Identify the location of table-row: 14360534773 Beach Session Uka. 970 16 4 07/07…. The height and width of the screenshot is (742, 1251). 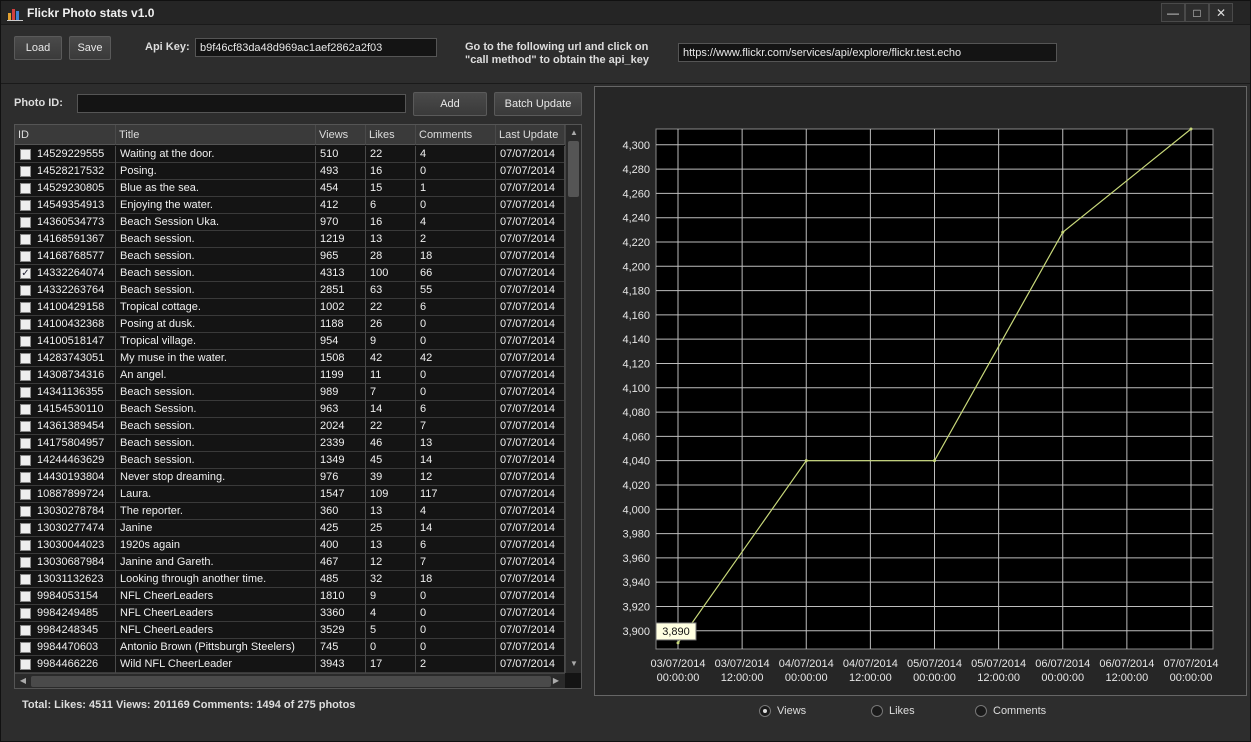
(290, 222).